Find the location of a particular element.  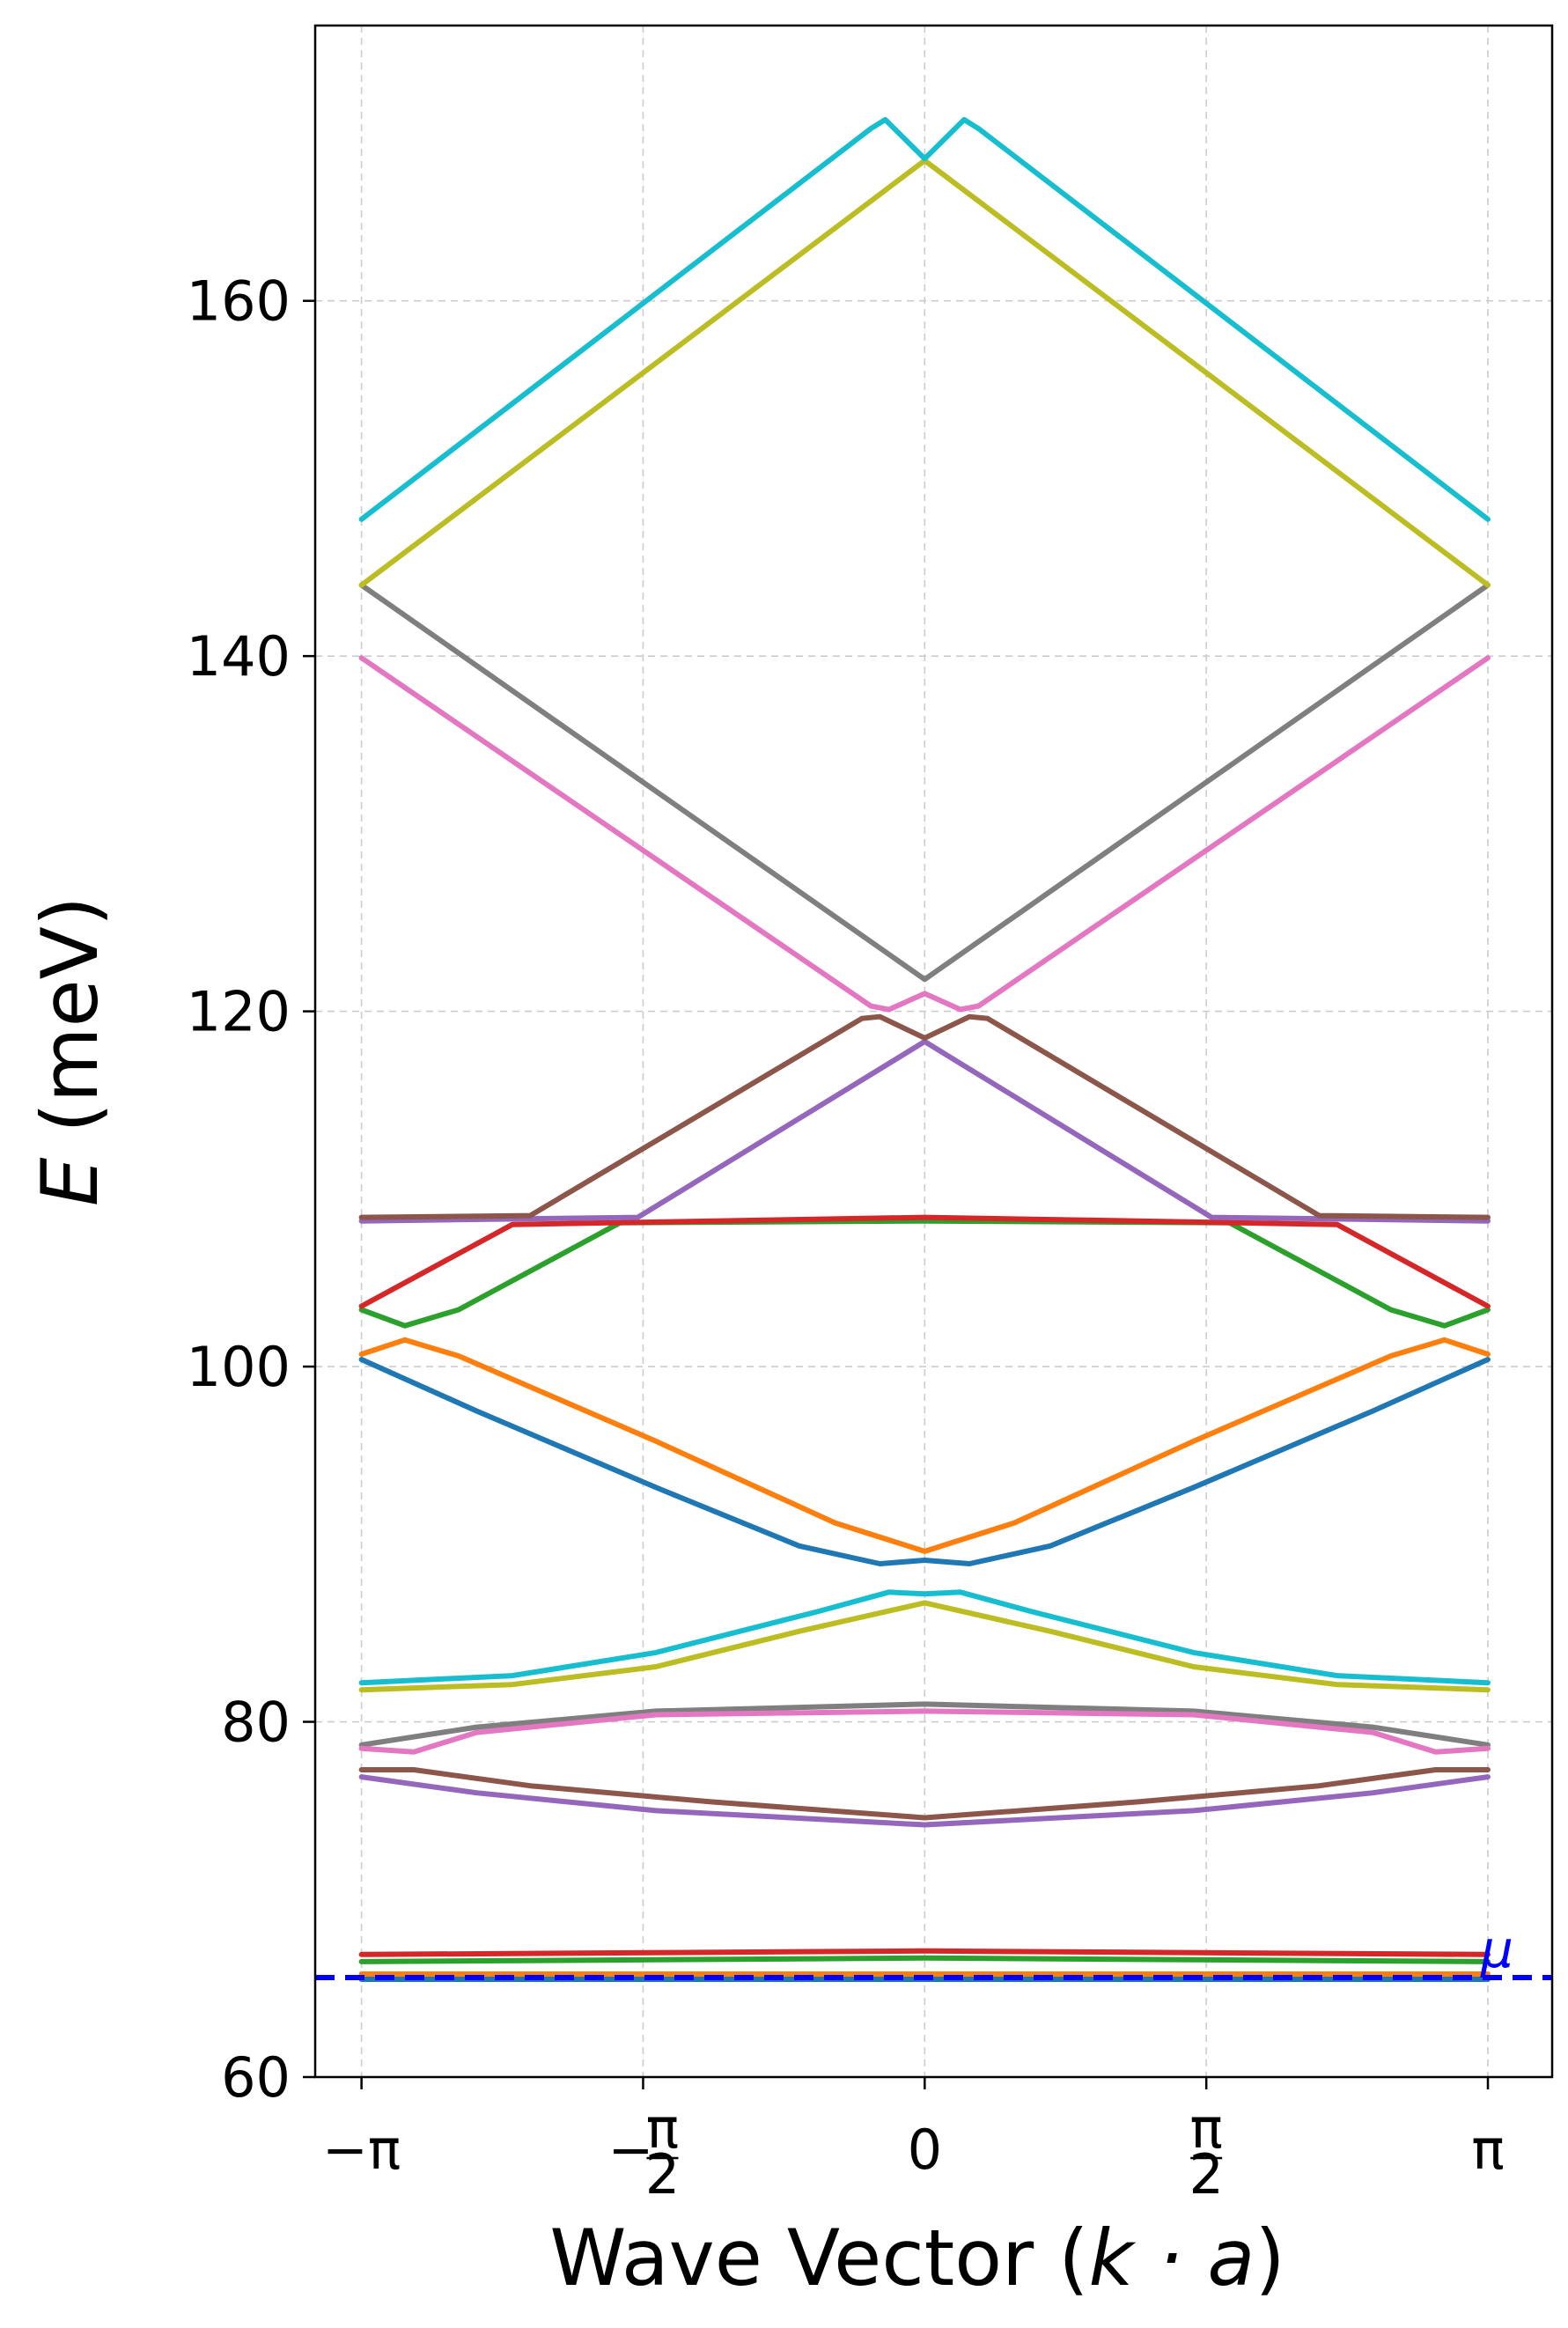

y-axis: 60 80 100 120 140 160 is located at coordinates (251, 1189).